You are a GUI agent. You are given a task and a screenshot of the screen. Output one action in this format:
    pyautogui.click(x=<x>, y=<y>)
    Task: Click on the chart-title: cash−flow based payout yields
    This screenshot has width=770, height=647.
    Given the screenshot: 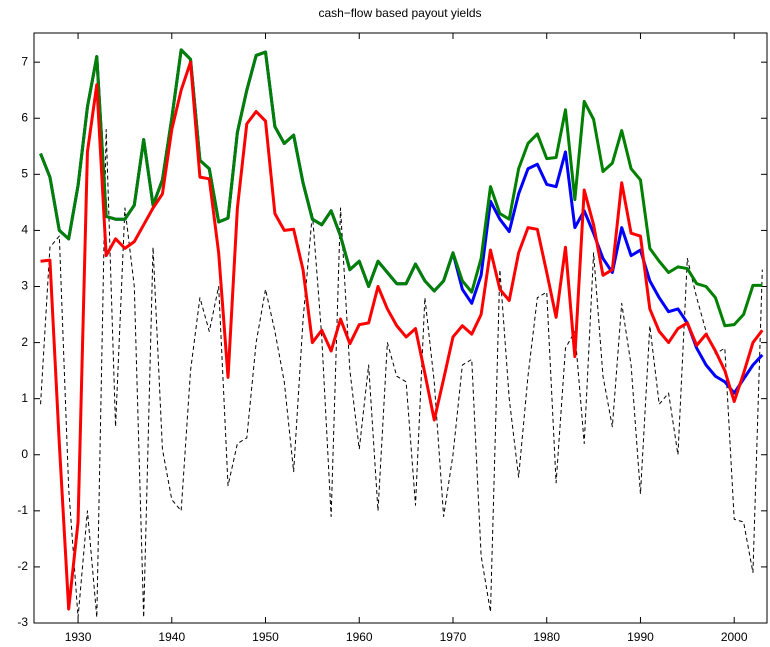 What is the action you would take?
    pyautogui.click(x=399, y=13)
    